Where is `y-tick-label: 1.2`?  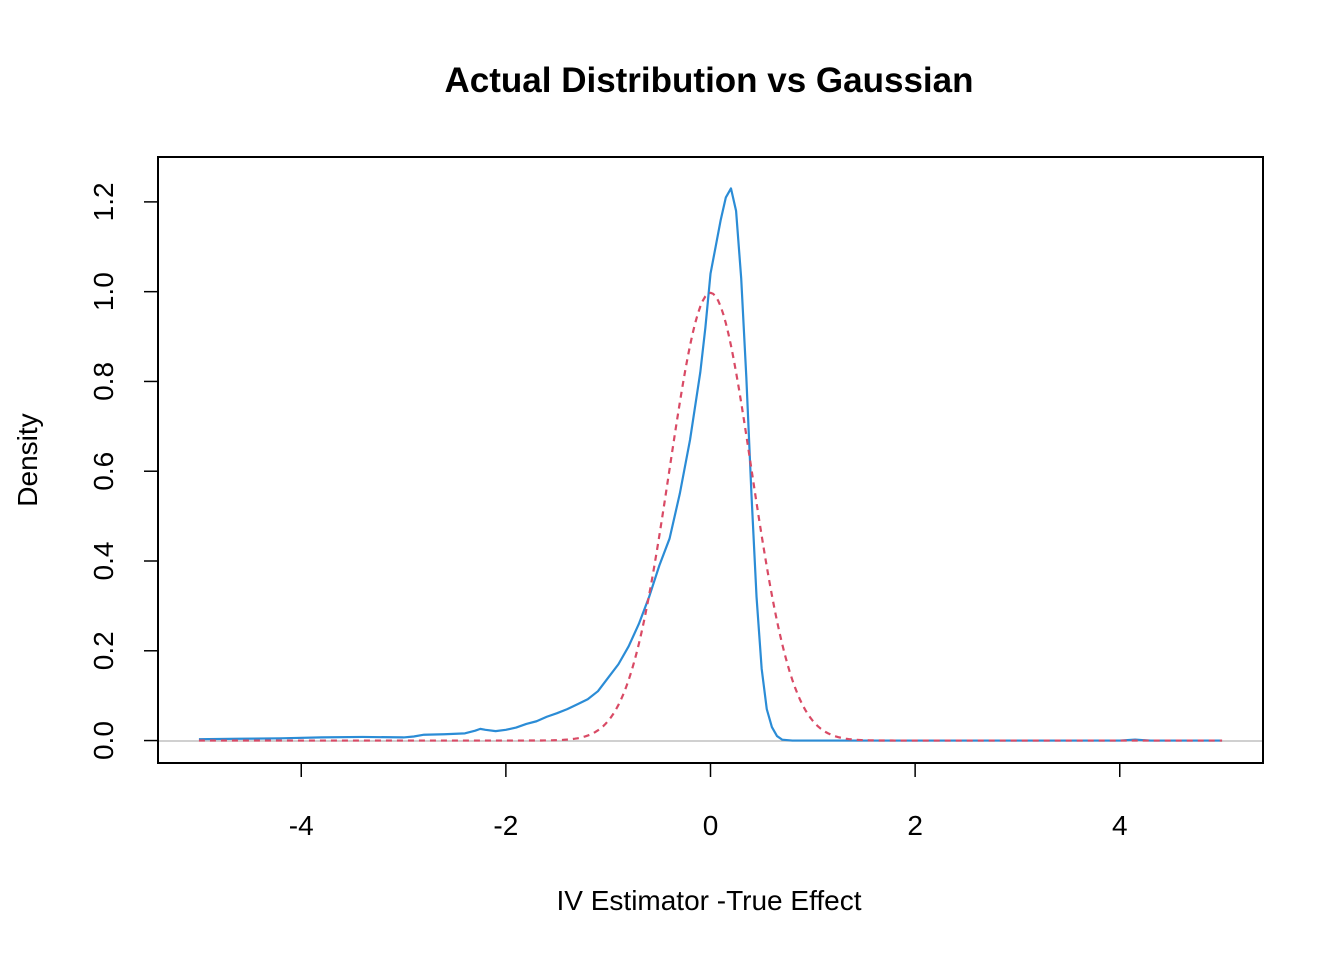 y-tick-label: 1.2 is located at coordinates (103, 201).